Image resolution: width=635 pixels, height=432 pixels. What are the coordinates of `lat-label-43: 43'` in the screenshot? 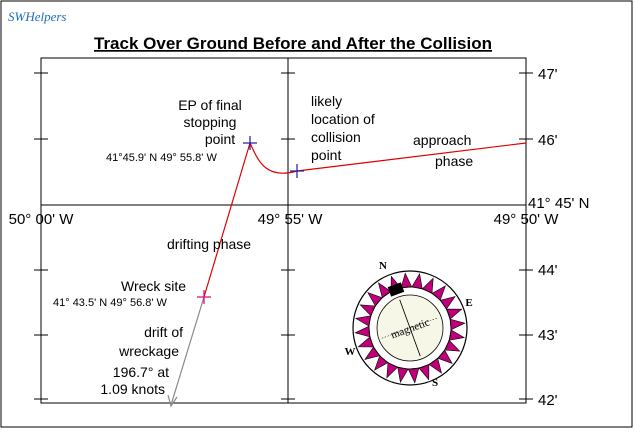 It's located at (548, 335).